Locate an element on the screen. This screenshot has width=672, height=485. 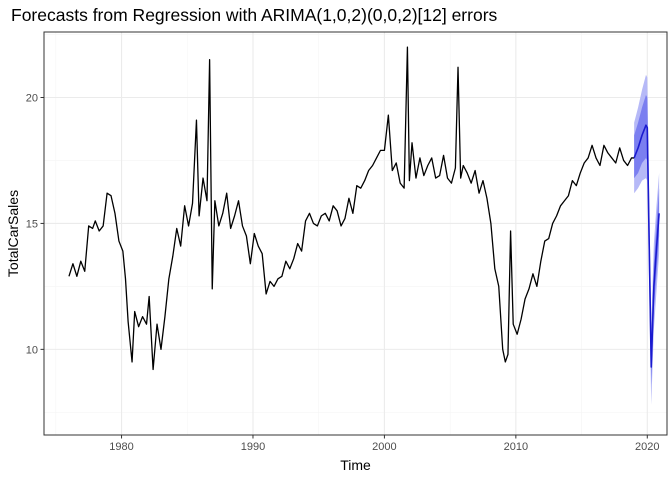
forecast-layer is located at coordinates (646, 246).